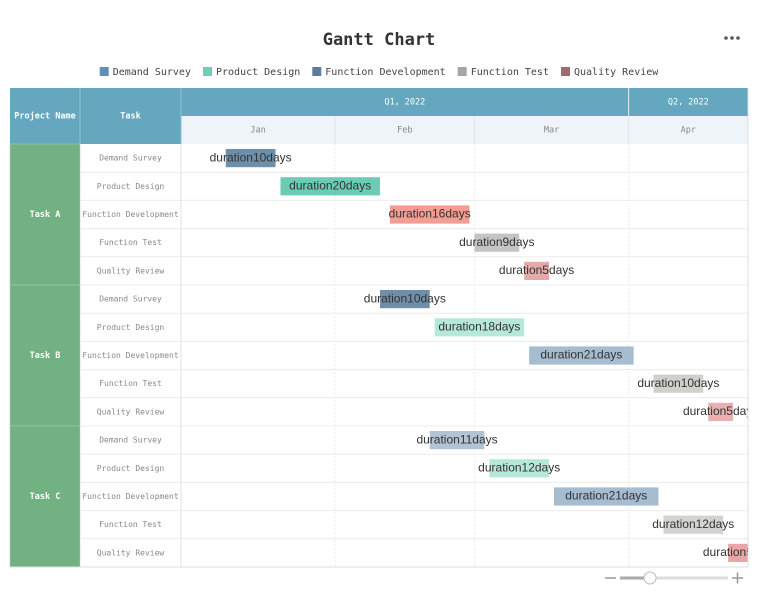 This screenshot has width=768, height=599. I want to click on project-name: Task C, so click(45, 497).